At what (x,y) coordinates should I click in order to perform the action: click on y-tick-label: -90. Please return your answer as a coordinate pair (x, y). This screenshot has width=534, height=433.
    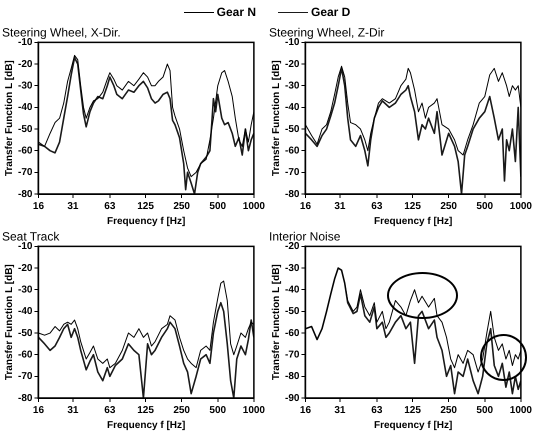
    Looking at the image, I should click on (292, 398).